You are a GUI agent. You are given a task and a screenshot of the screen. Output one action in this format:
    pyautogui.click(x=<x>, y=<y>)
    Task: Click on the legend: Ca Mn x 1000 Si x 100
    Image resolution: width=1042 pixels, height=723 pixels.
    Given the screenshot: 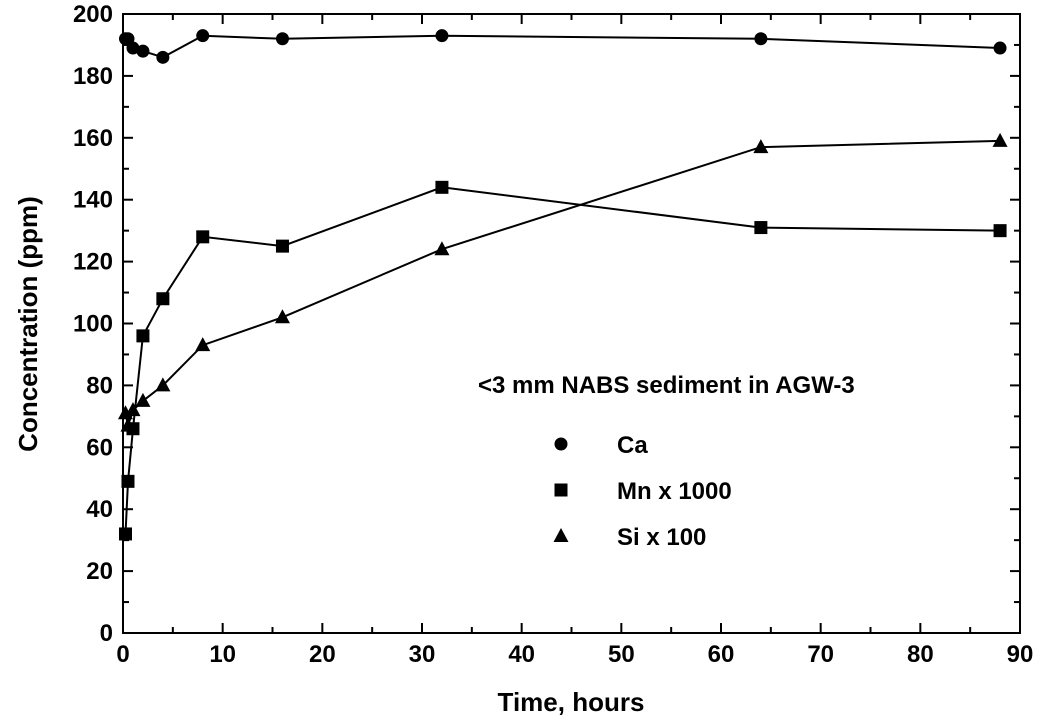 What is the action you would take?
    pyautogui.click(x=642, y=491)
    